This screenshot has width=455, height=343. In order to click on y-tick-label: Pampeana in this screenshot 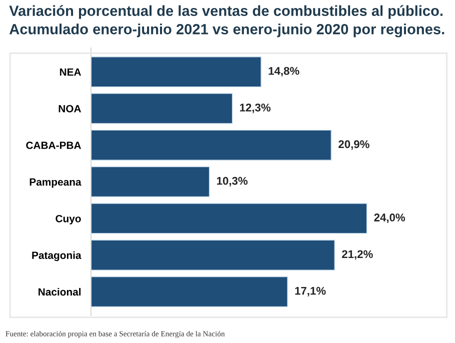, I will do `click(56, 183)`.